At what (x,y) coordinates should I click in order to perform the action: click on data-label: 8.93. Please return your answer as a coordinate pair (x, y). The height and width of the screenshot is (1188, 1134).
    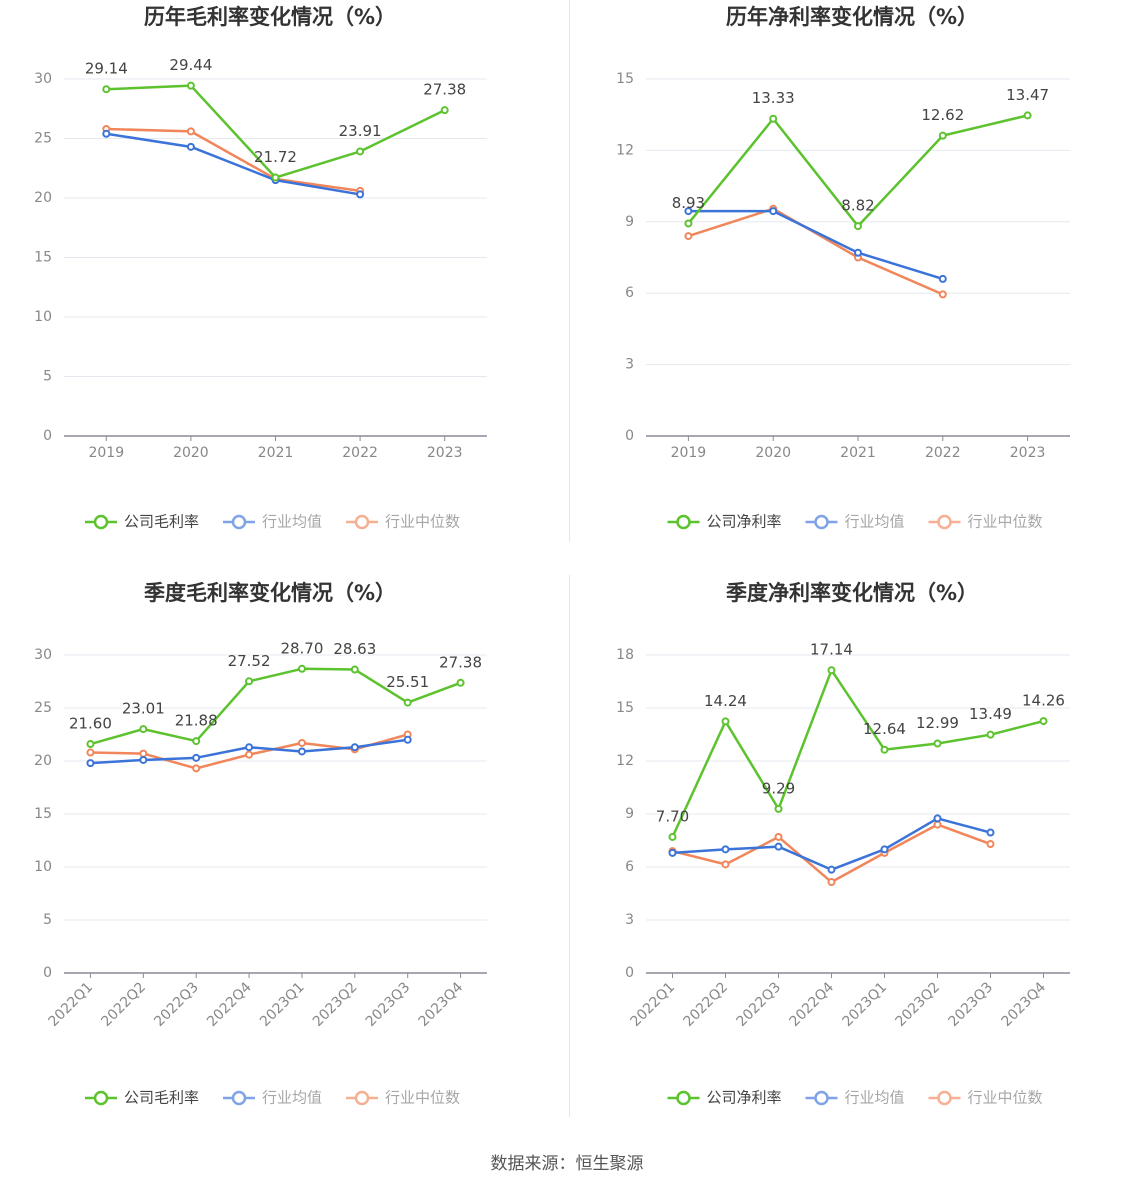
    Looking at the image, I should click on (688, 203).